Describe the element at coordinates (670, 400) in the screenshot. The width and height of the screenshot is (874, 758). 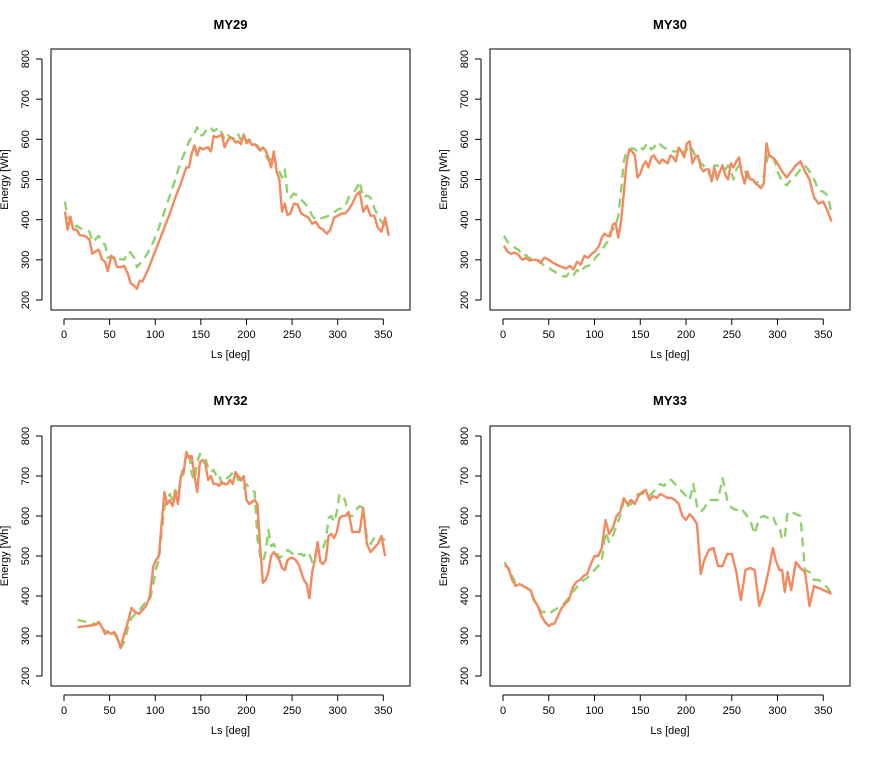
I see `chart-title: MY33` at that location.